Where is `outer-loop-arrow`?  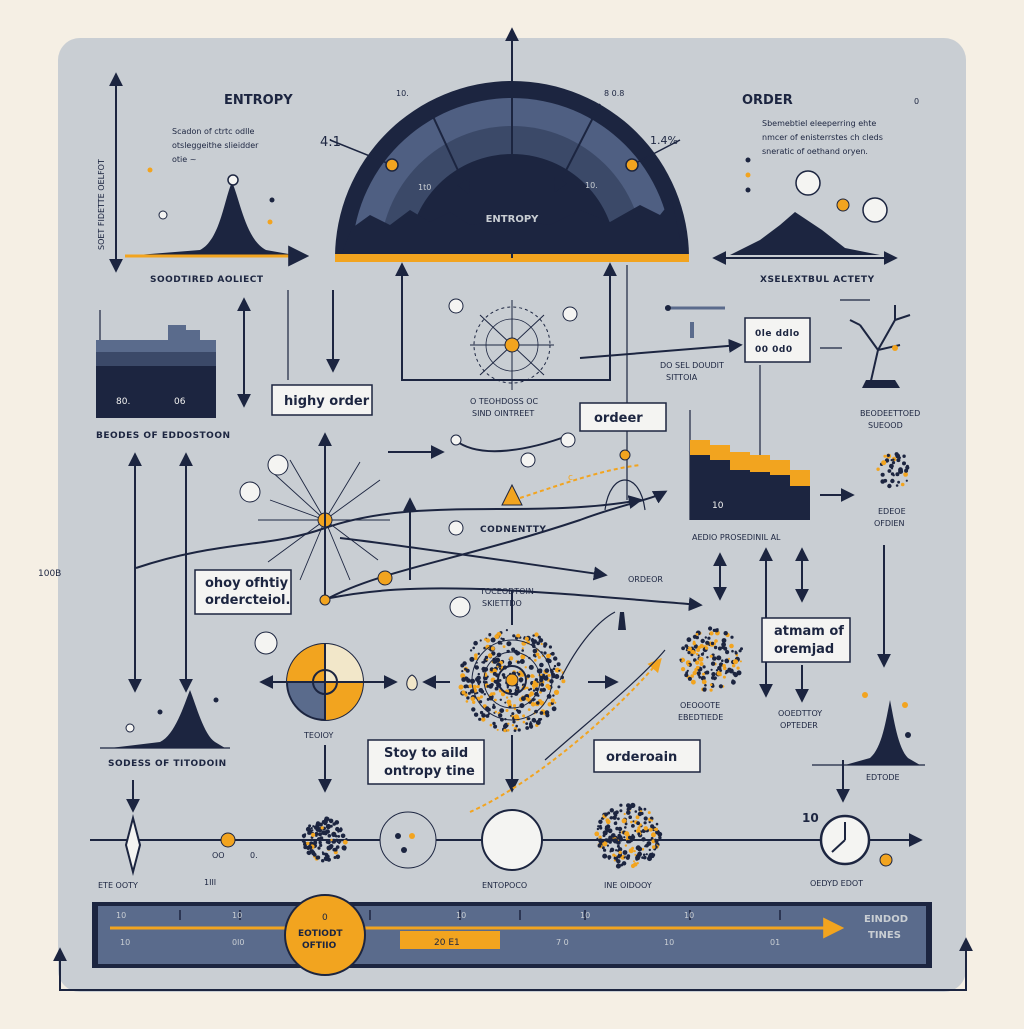 outer-loop-arrow is located at coordinates (513, 964).